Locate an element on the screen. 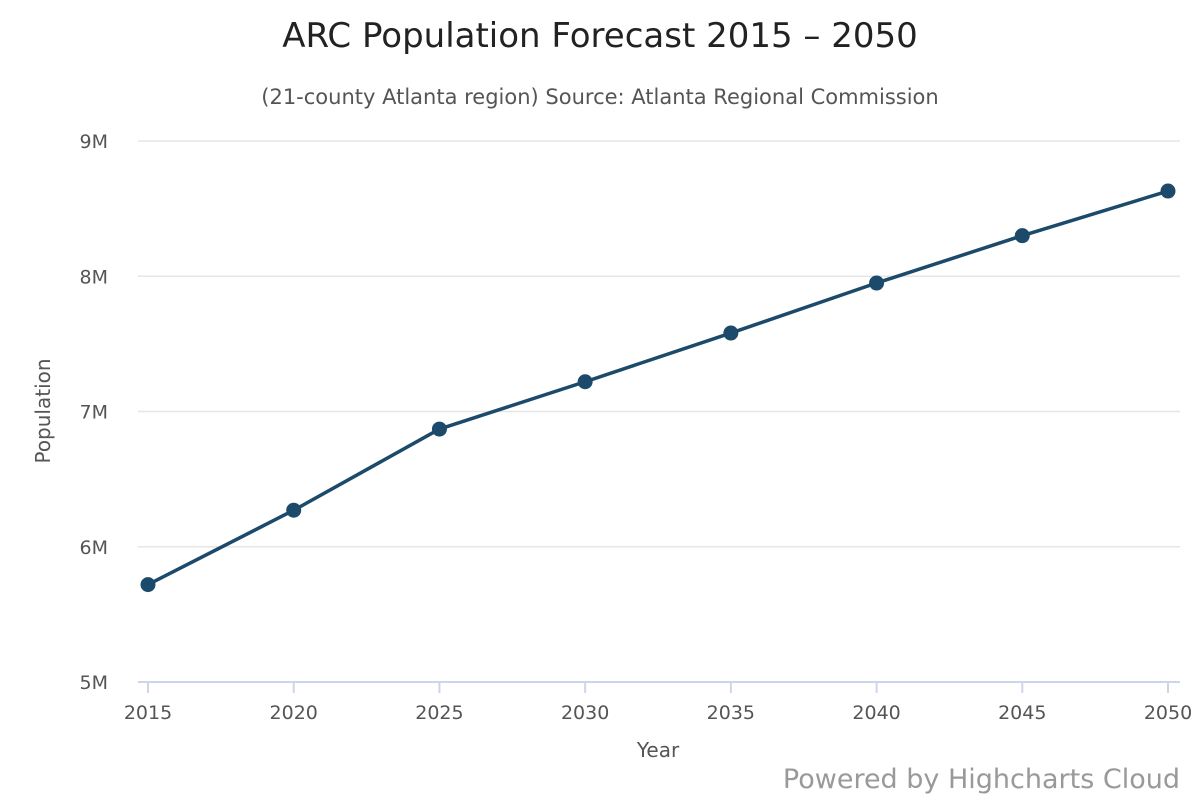 The width and height of the screenshot is (1200, 804). y-axis: 5M 6M 7M 8M 9M is located at coordinates (94, 412).